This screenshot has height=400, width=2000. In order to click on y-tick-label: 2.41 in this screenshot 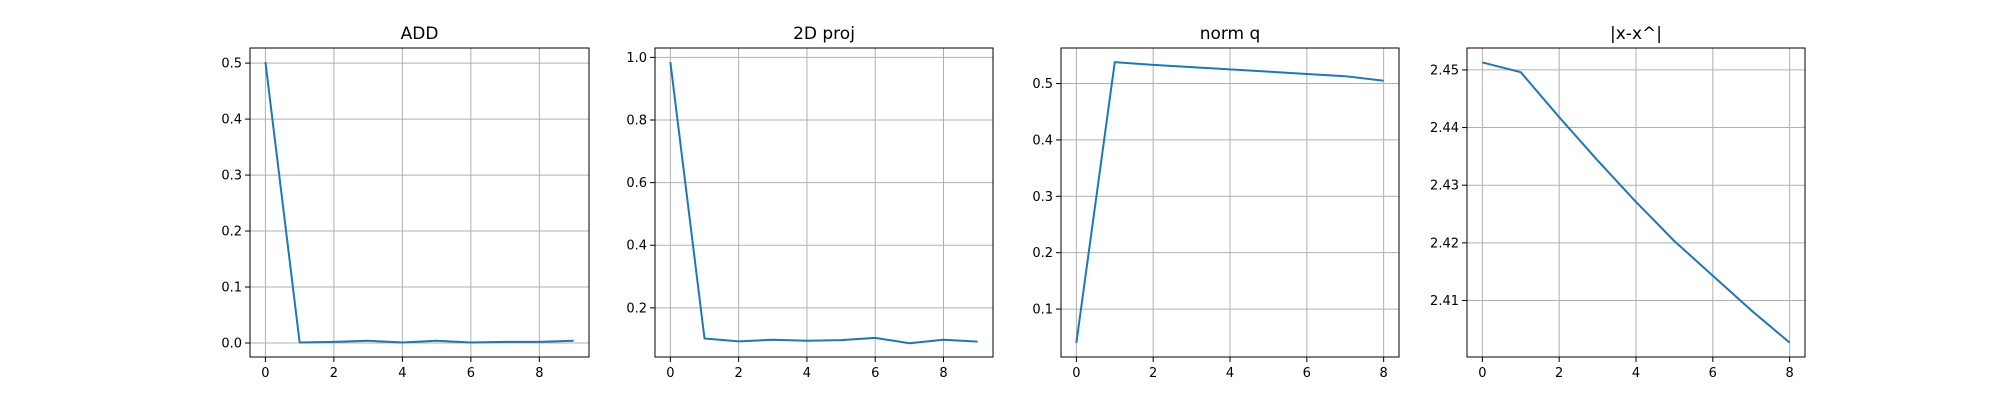, I will do `click(1444, 301)`.